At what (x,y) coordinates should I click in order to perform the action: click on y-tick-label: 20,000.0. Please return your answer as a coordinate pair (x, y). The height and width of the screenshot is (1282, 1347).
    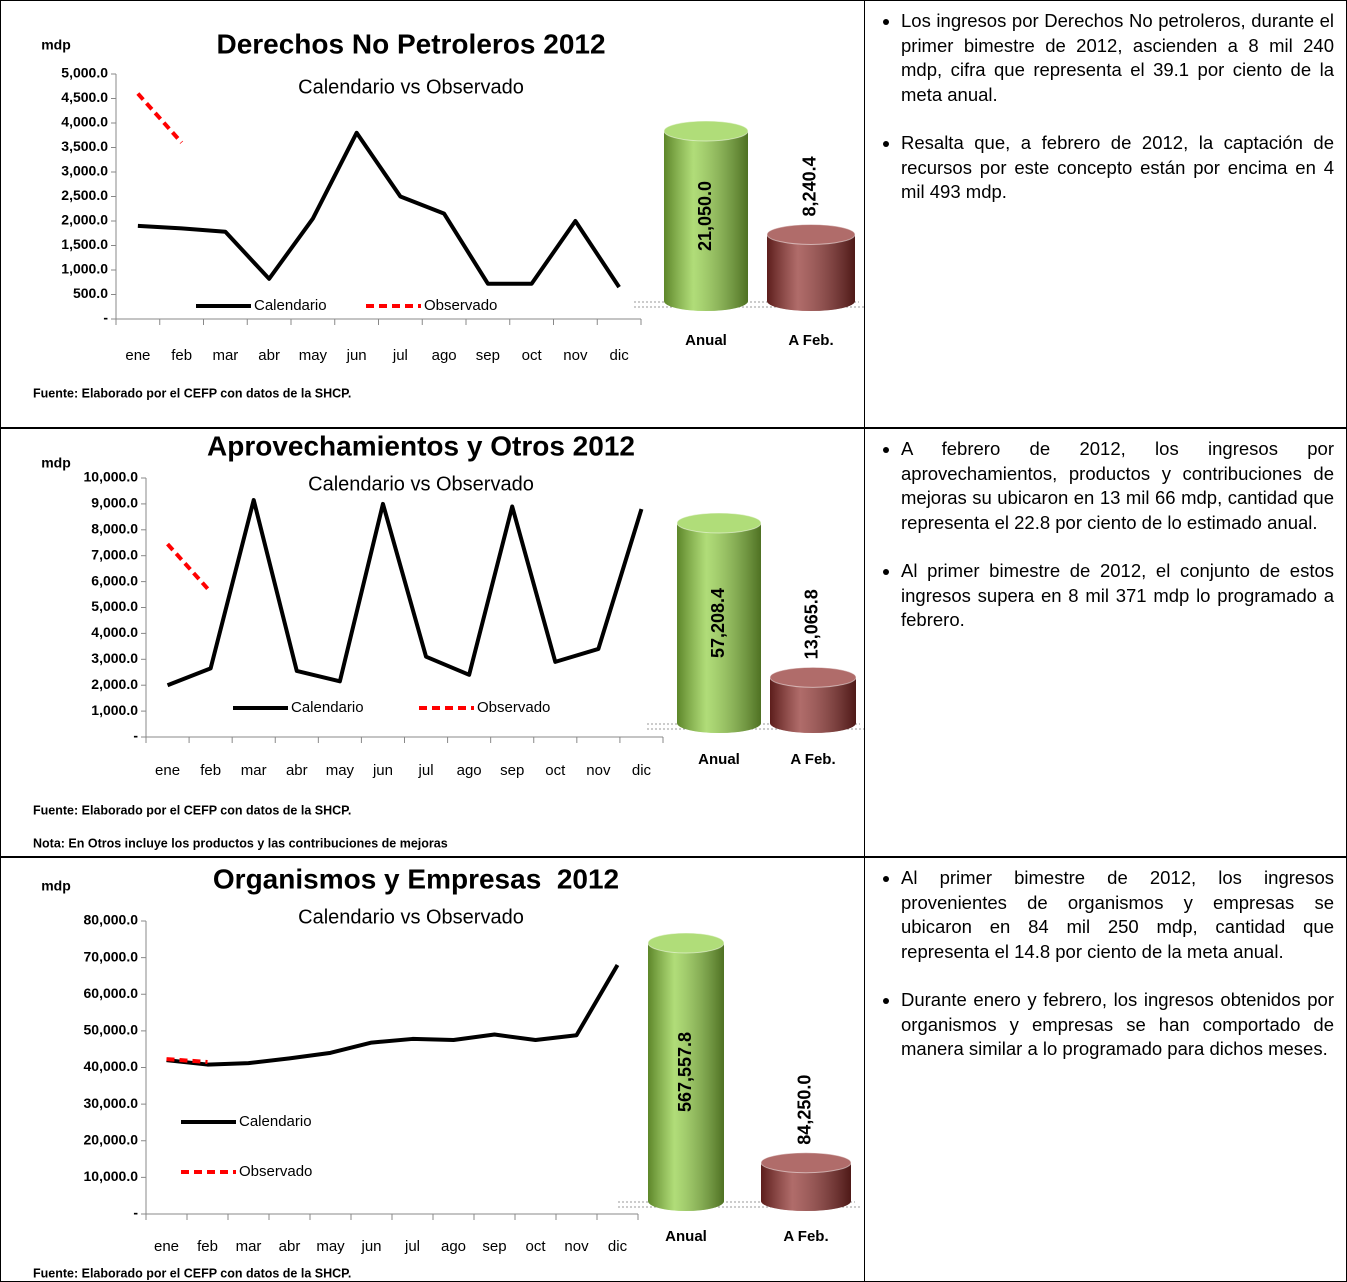
    Looking at the image, I should click on (111, 1139).